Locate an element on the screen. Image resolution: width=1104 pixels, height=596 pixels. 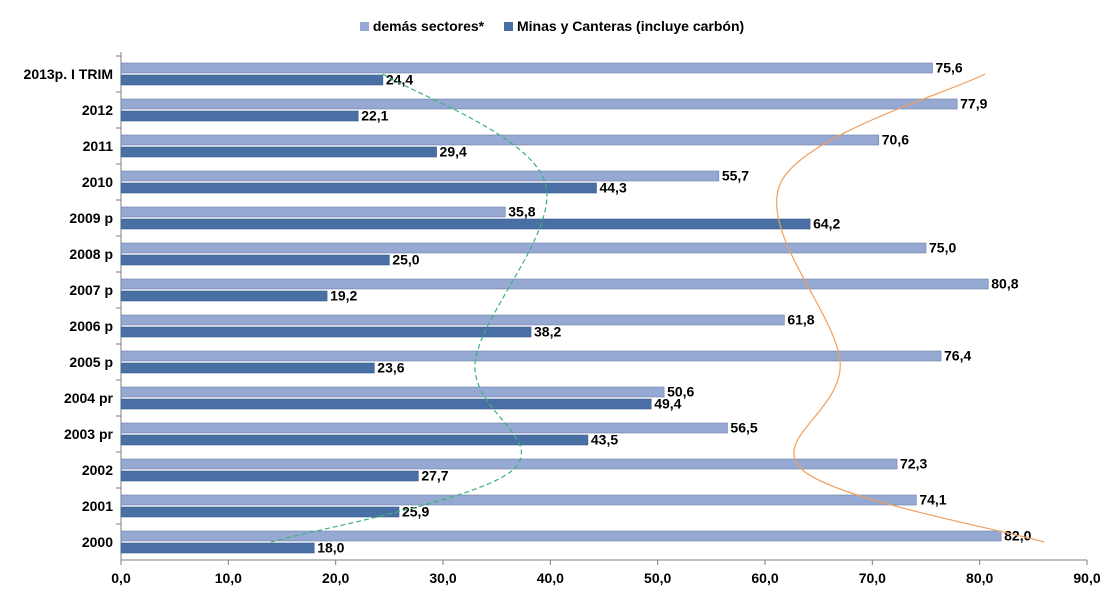
bar-minas-y-canteras-incluye-carb-n-2013p-i-trim is located at coordinates (252, 80).